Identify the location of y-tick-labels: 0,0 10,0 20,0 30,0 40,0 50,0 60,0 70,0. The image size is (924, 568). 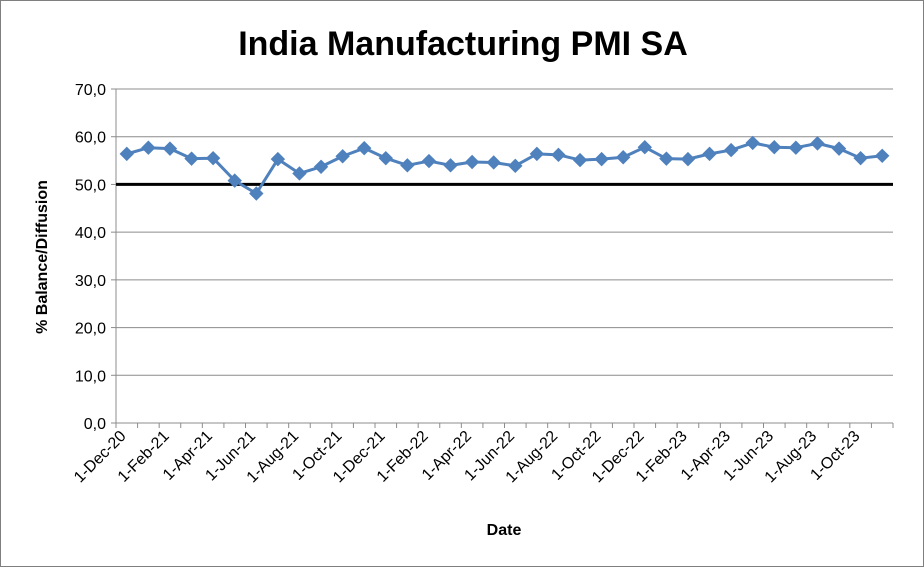
(90, 257).